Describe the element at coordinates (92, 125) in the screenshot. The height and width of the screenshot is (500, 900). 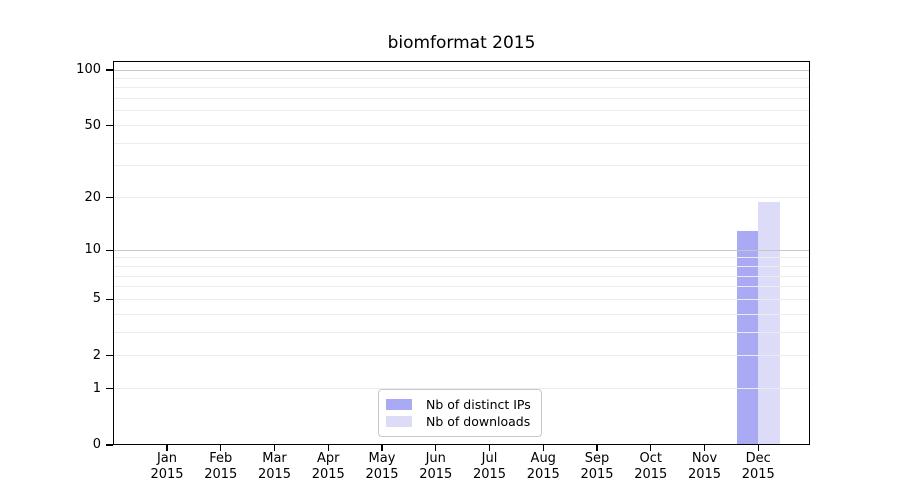
I see `y-tick-label: 50` at that location.